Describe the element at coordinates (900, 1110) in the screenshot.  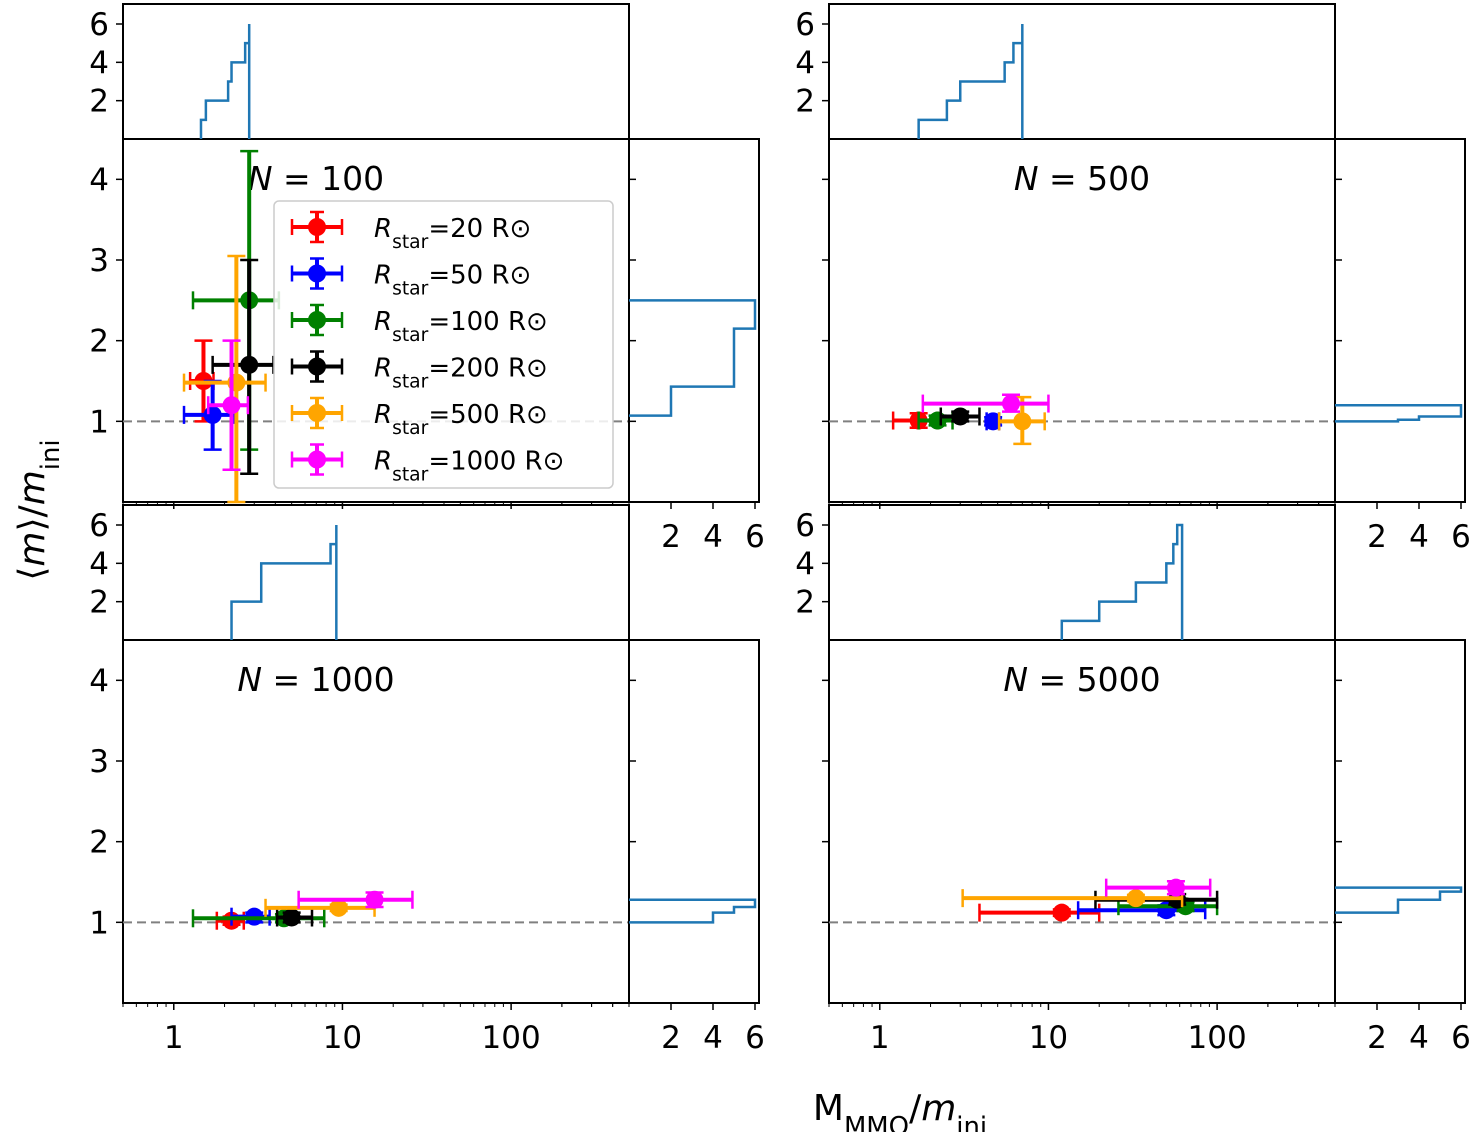
I see `x-axis-label: MMMO/mini` at that location.